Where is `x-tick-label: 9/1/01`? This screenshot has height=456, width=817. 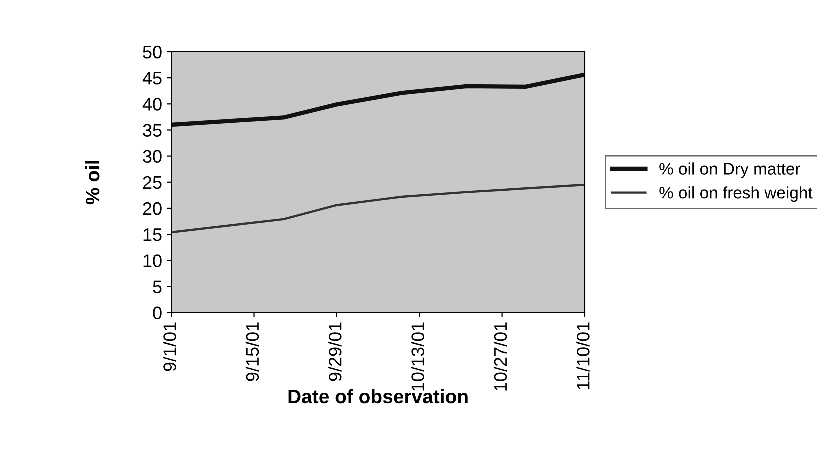
x-tick-label: 9/1/01 is located at coordinates (169, 347).